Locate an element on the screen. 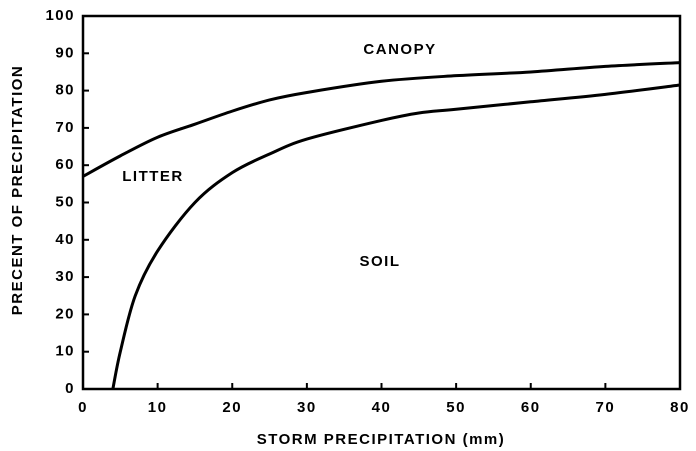 Image resolution: width=696 pixels, height=451 pixels. x-tick-label: 50 is located at coordinates (456, 407).